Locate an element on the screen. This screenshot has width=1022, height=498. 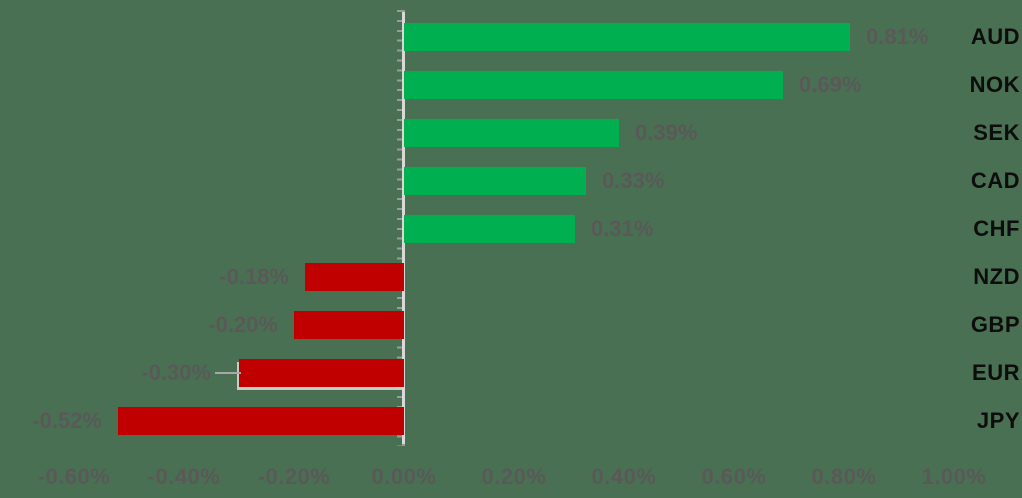
data-label-eur: -0.30% is located at coordinates (176, 372).